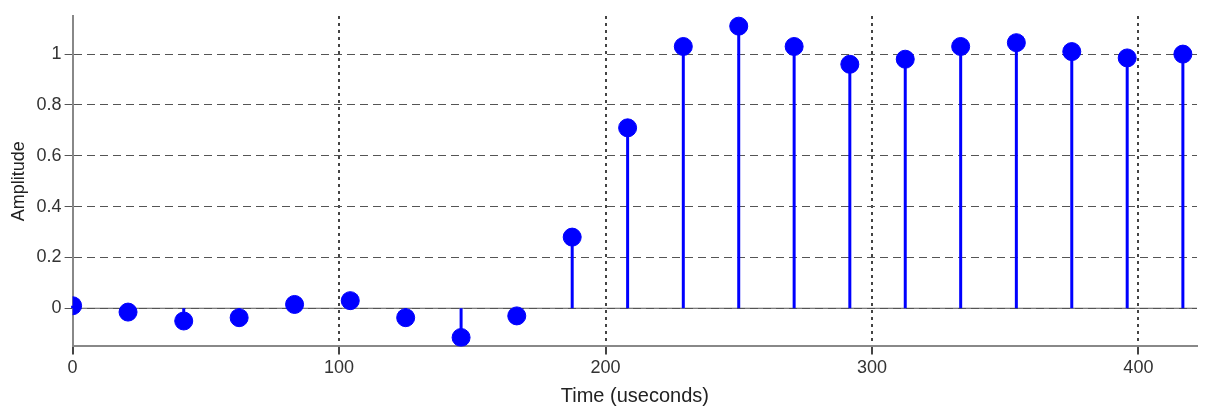  What do you see at coordinates (56, 307) in the screenshot?
I see `y-tick-label: 0` at bounding box center [56, 307].